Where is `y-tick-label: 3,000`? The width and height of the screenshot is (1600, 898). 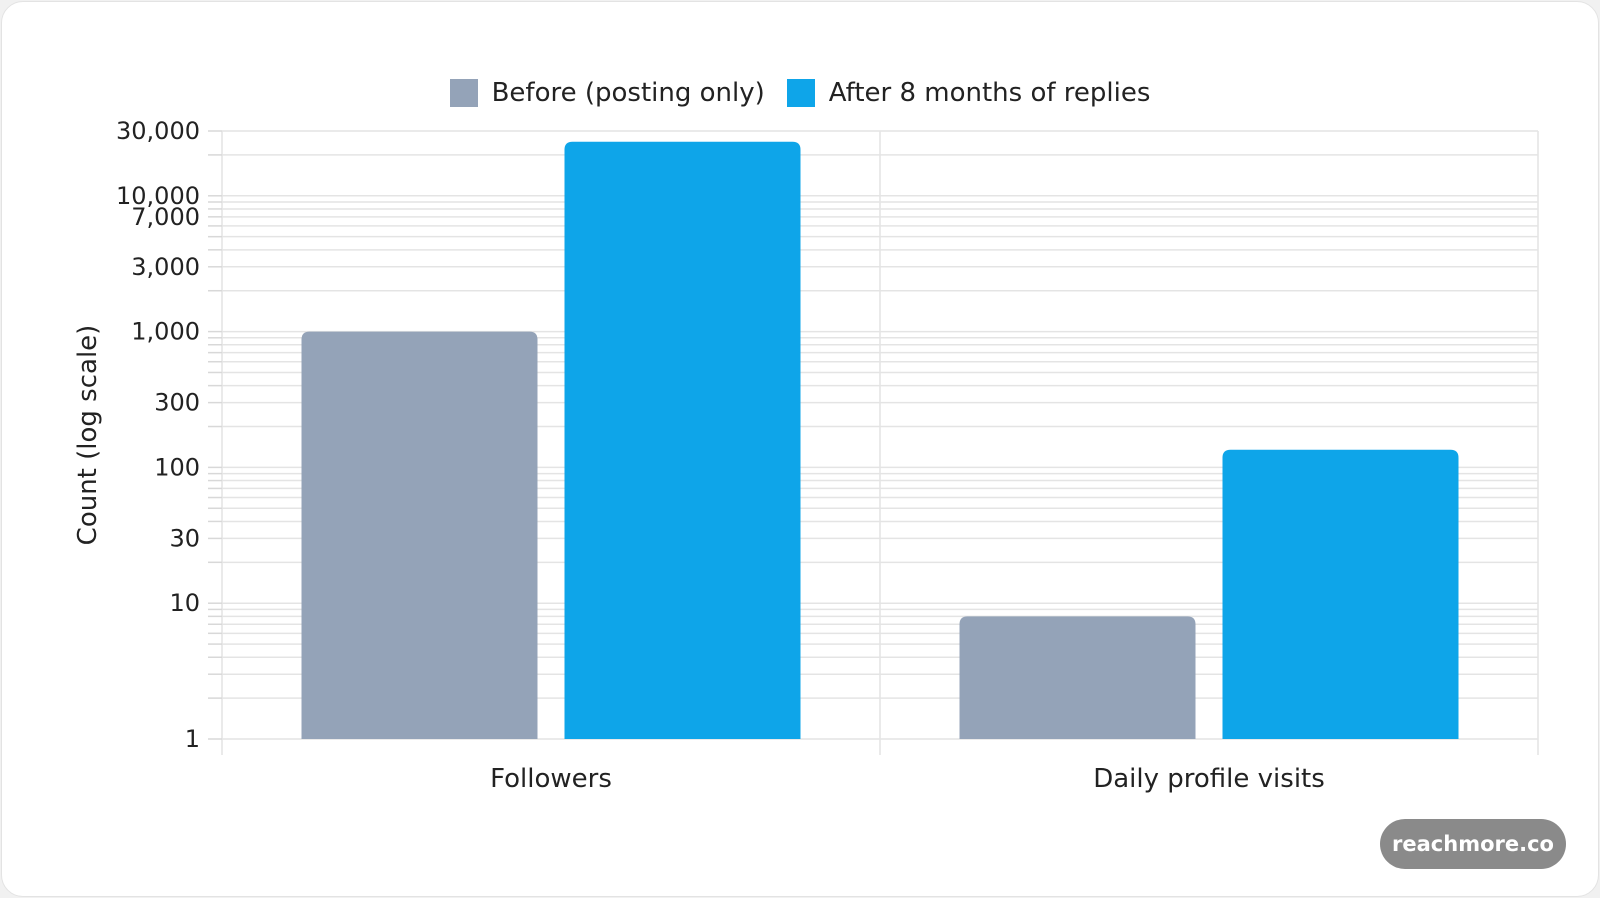
y-tick-label: 3,000 is located at coordinates (165, 267).